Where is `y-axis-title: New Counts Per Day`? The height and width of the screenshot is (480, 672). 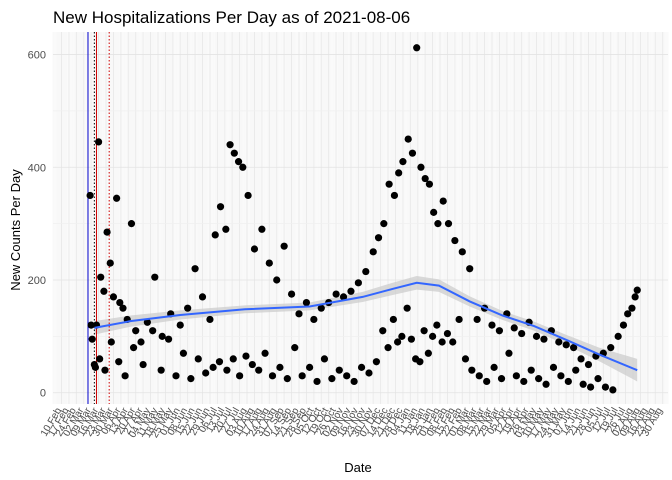 y-axis-title: New Counts Per Day is located at coordinates (15, 230).